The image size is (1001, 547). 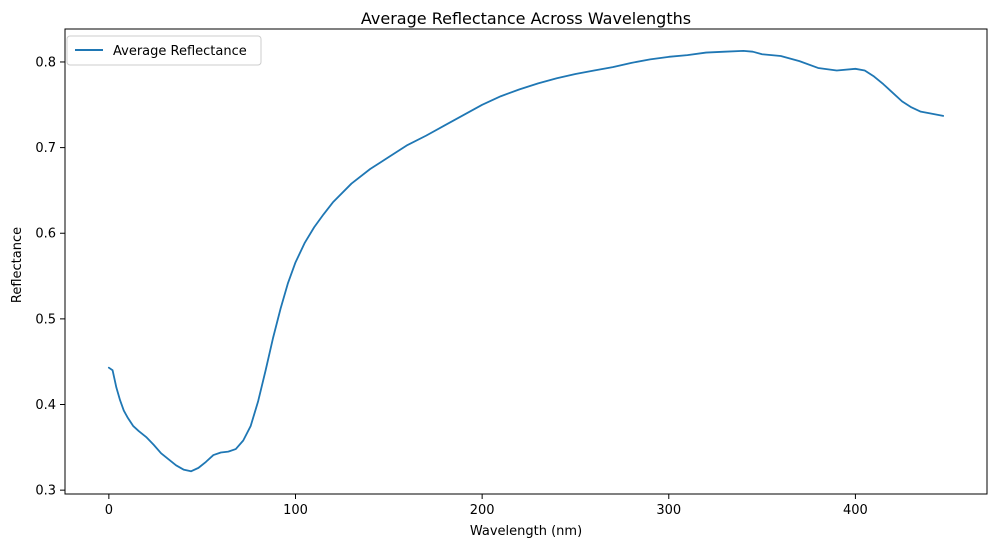 What do you see at coordinates (45, 319) in the screenshot?
I see `y-tick-label: 0.5` at bounding box center [45, 319].